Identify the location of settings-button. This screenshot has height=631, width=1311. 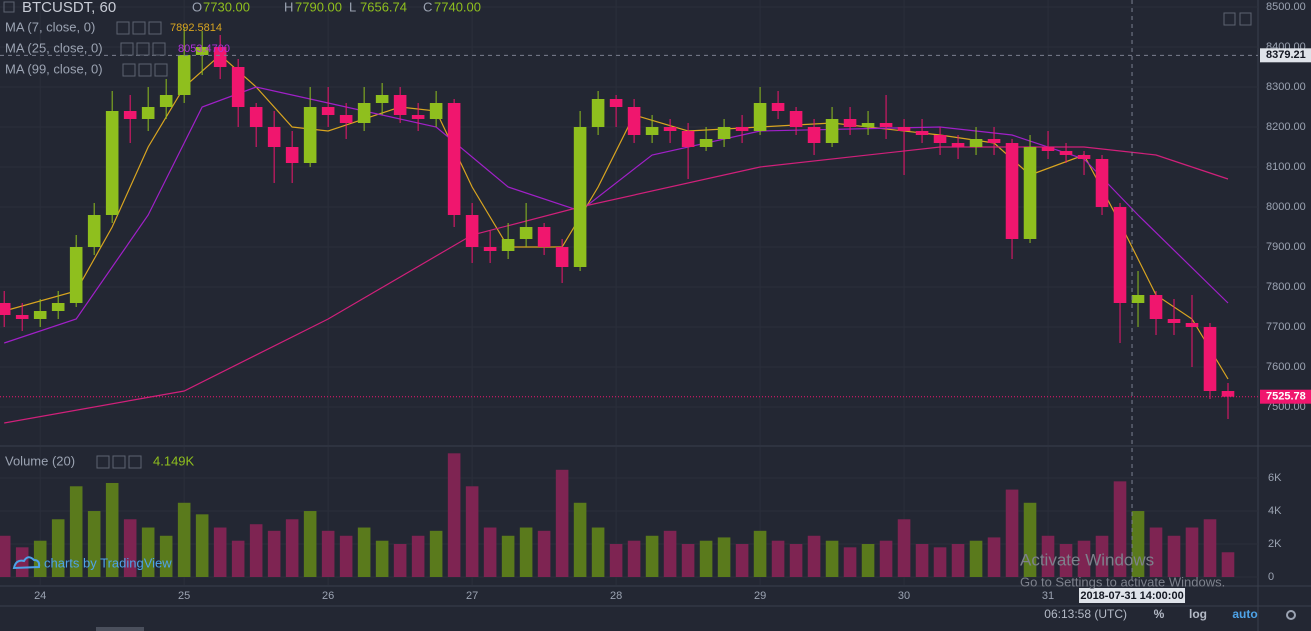
(1291, 615).